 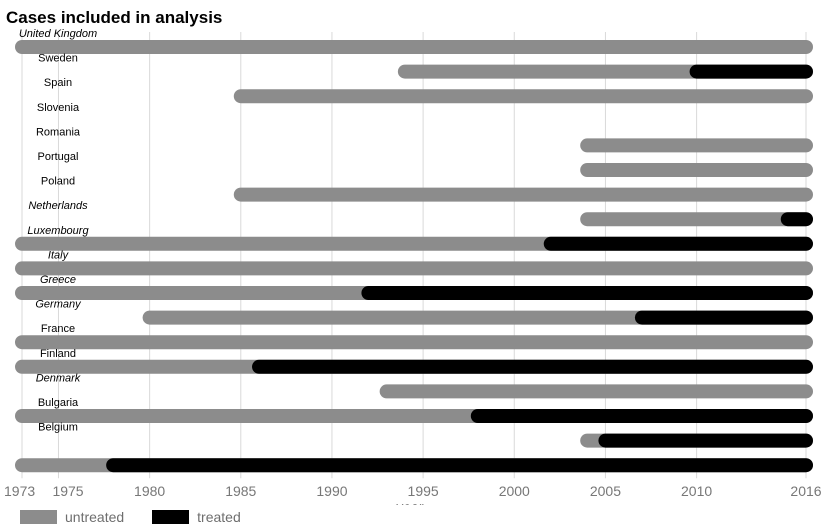 I want to click on row-label: Spain, so click(x=58, y=83).